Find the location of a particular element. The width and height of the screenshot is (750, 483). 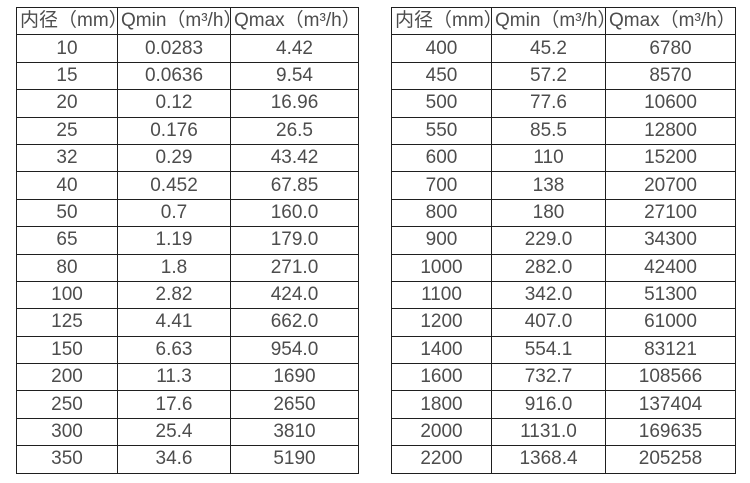

table-cell: 61000 is located at coordinates (670, 322).